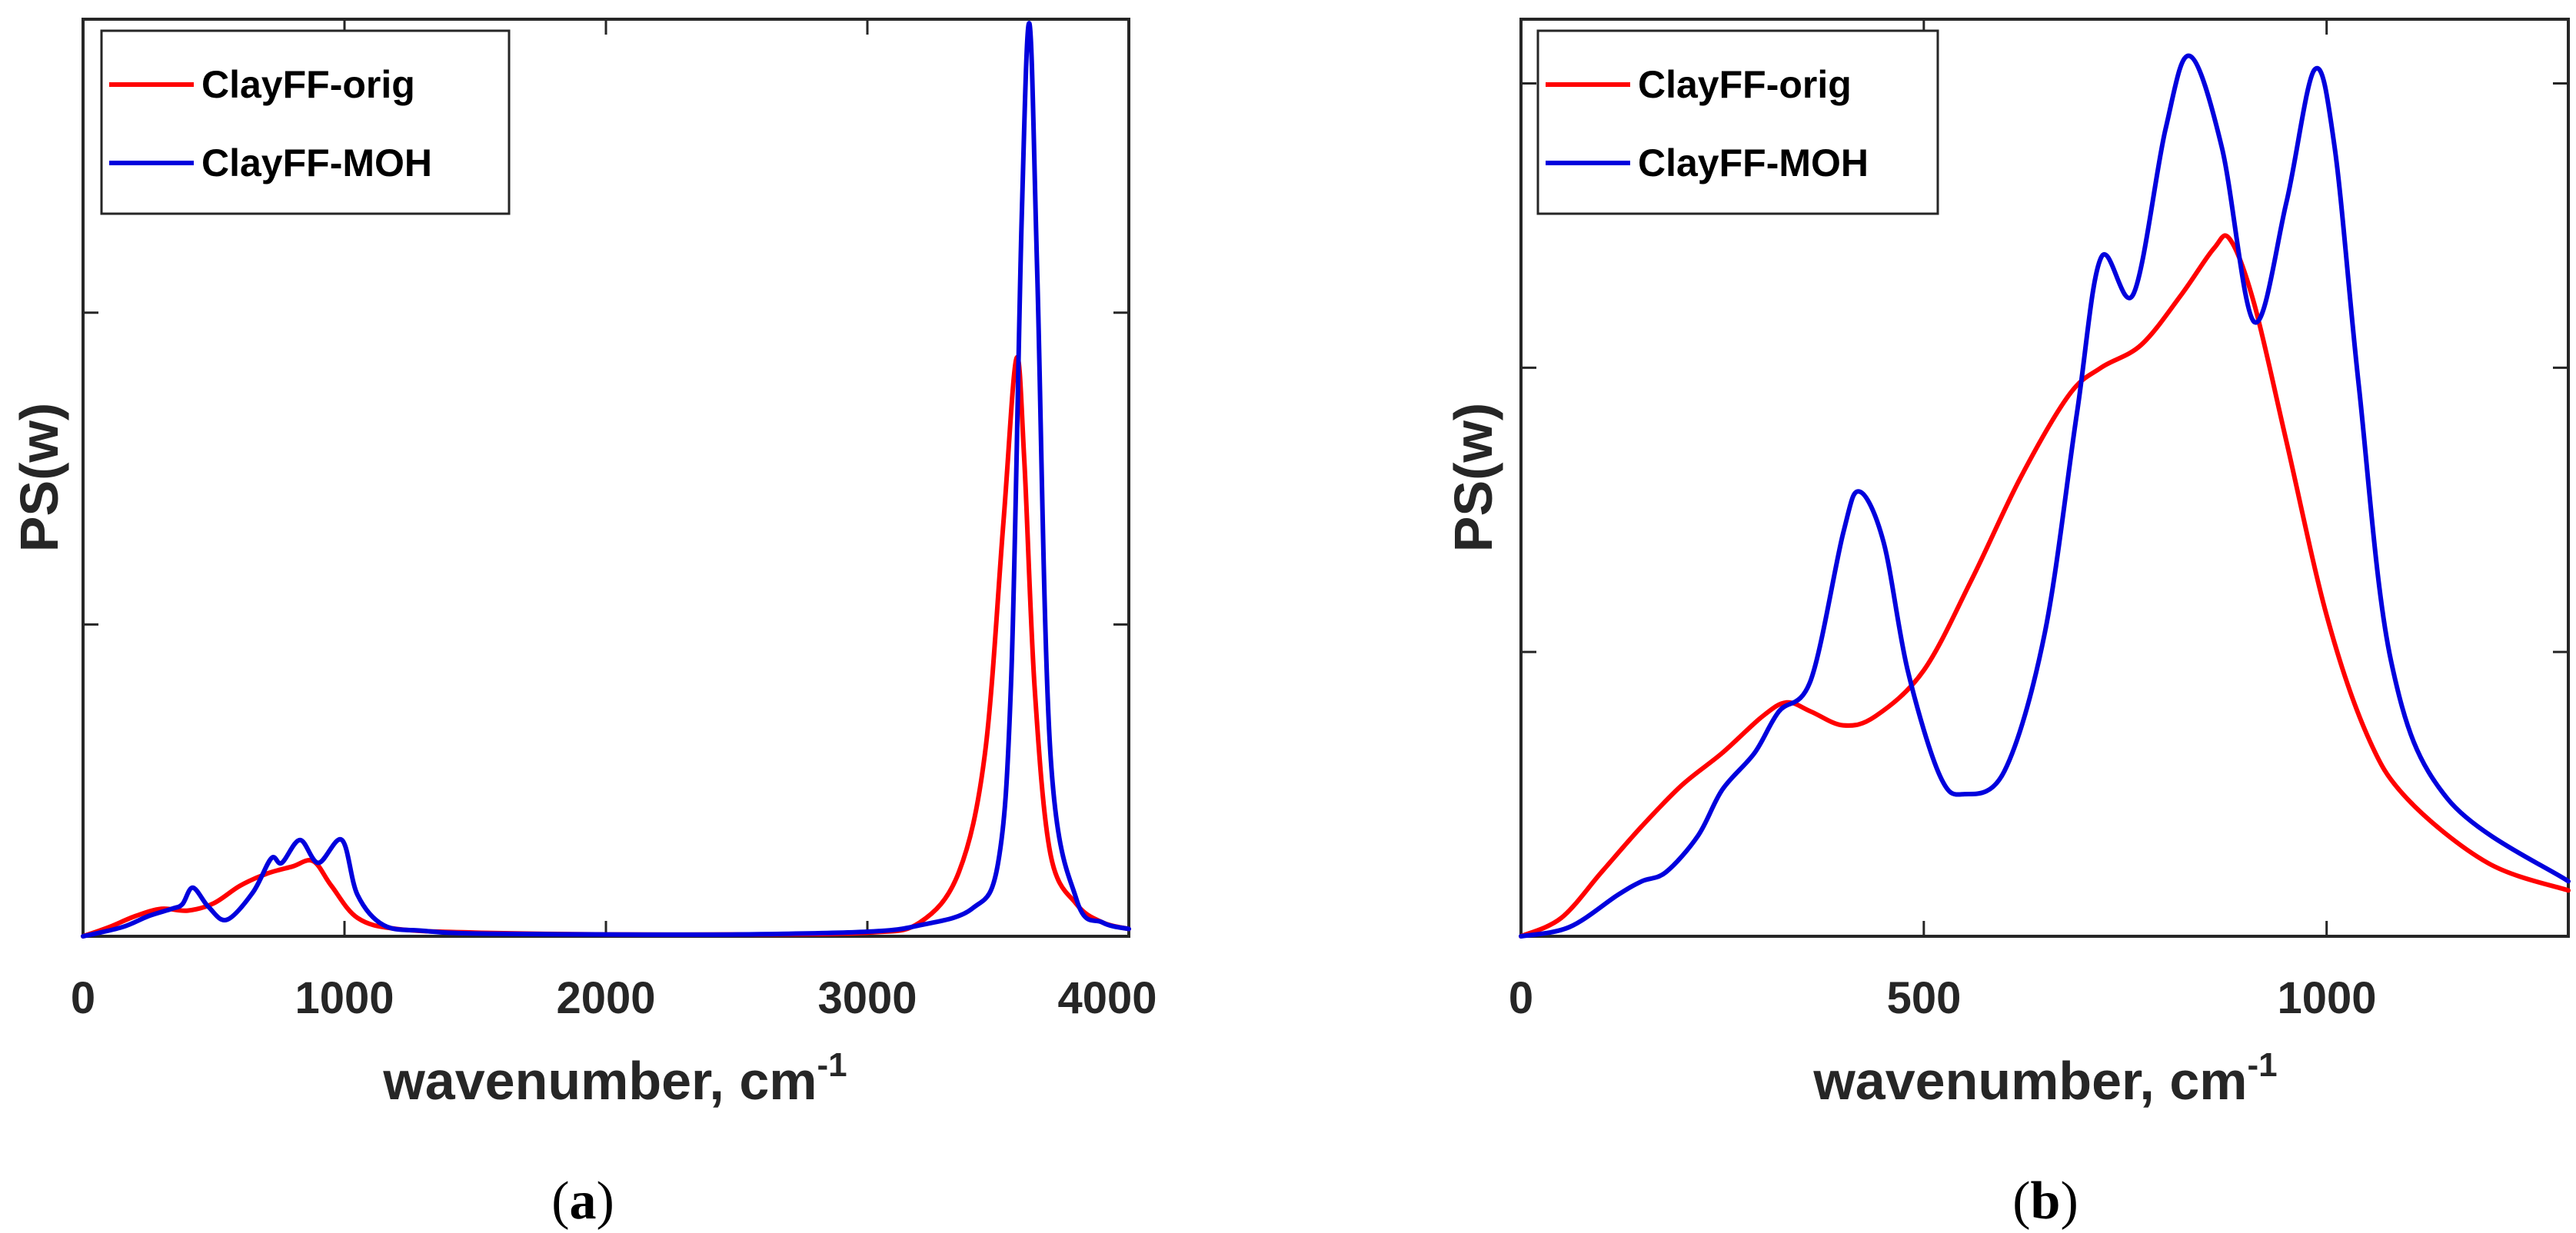 The width and height of the screenshot is (2576, 1233). What do you see at coordinates (2045, 1078) in the screenshot?
I see `chart-b-xlabel: wavenumber, cm-1` at bounding box center [2045, 1078].